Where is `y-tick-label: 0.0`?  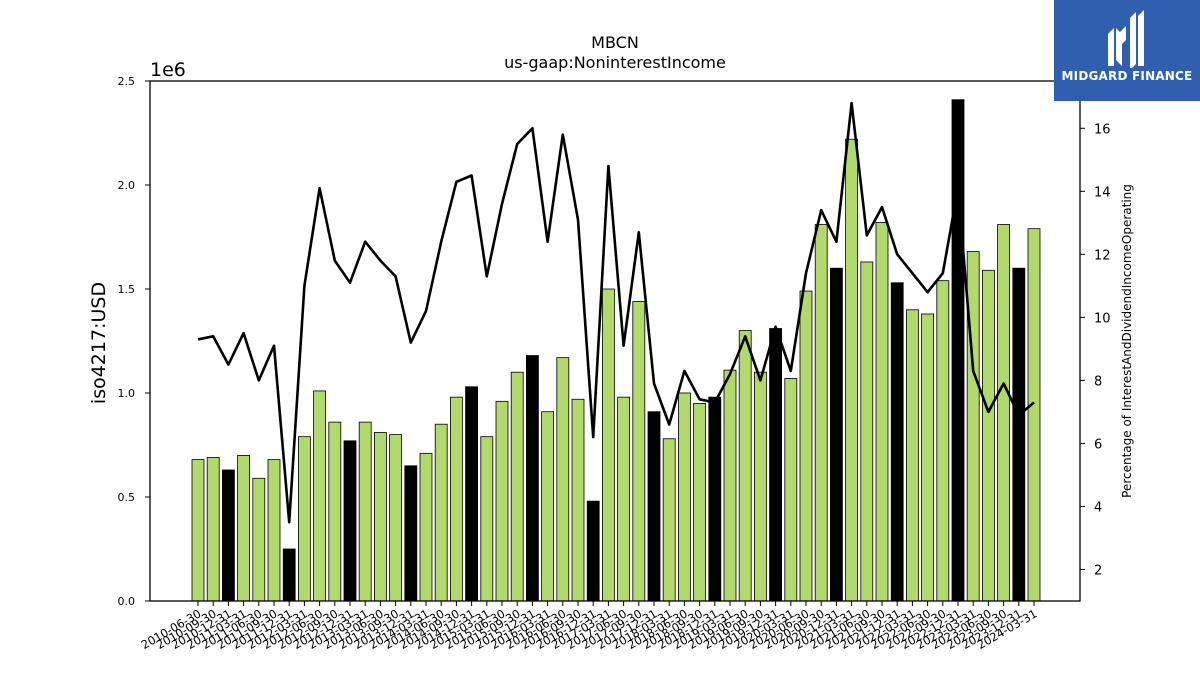
y-tick-label: 0.0 is located at coordinates (127, 601).